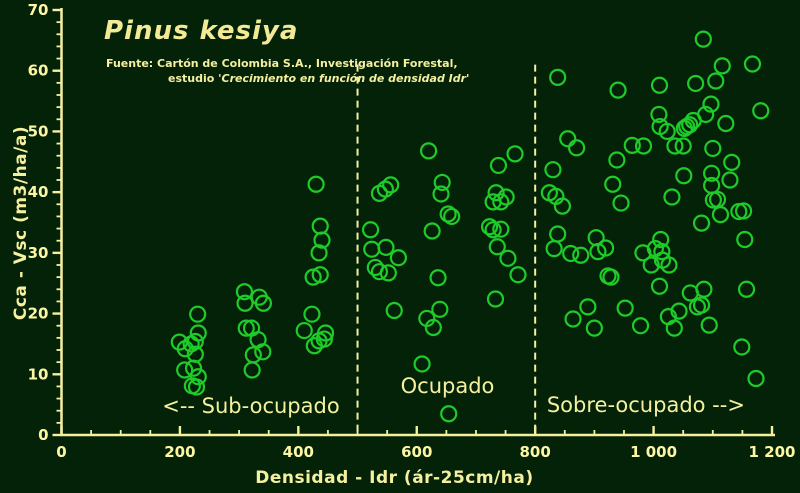  What do you see at coordinates (61, 452) in the screenshot?
I see `x-tick-label: 0` at bounding box center [61, 452].